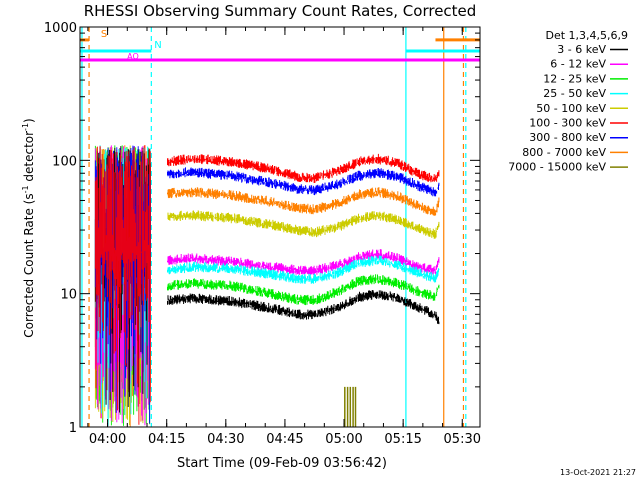 This screenshot has width=640, height=480. Describe the element at coordinates (350, 406) in the screenshot. I see `series-trace-high-energy` at that location.